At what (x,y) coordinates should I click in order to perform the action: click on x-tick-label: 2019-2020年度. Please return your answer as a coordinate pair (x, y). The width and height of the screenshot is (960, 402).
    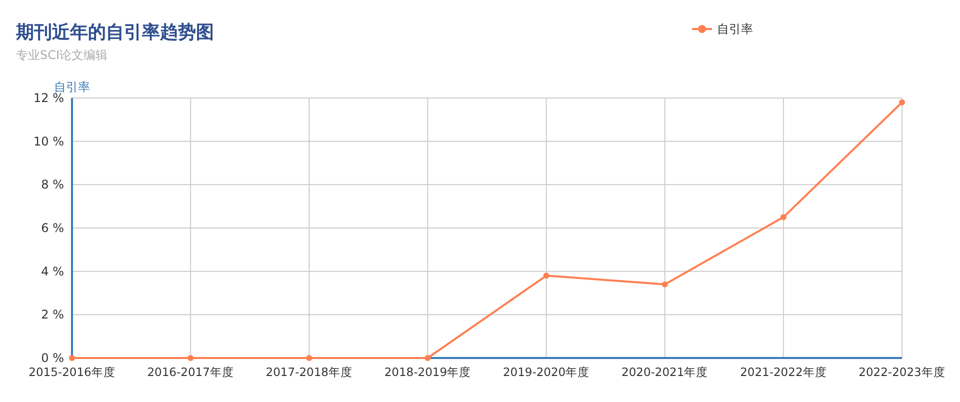
    Looking at the image, I should click on (546, 372).